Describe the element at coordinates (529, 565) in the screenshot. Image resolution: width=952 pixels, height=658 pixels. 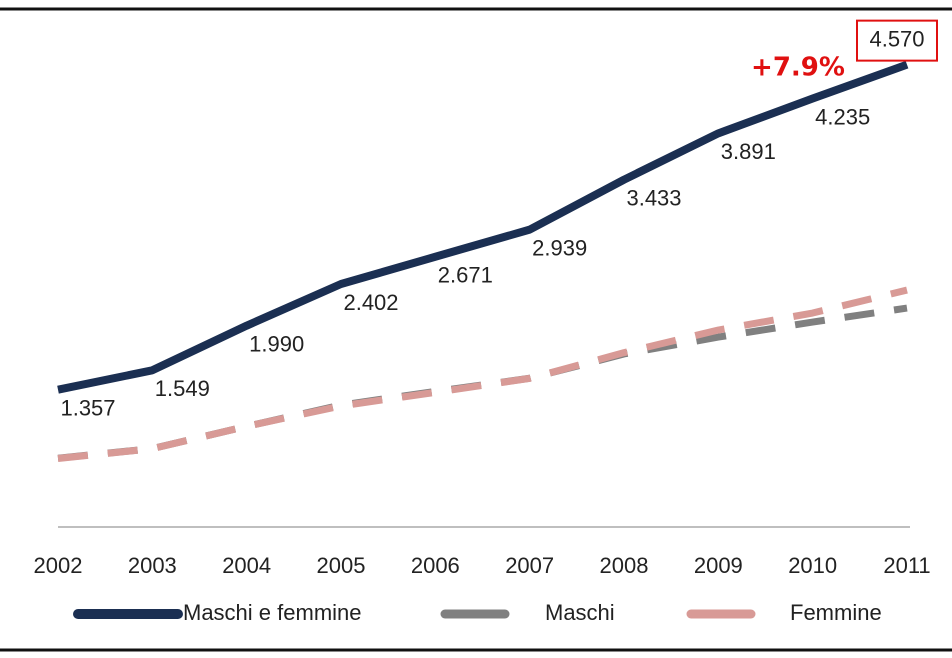
I see `x-tick-label: 2007` at that location.